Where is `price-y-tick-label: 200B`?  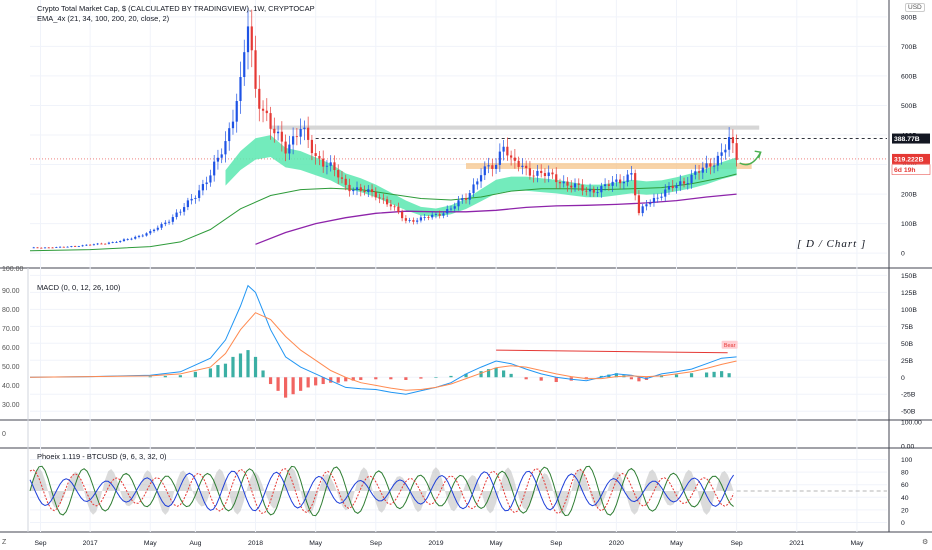 price-y-tick-label: 200B is located at coordinates (909, 195).